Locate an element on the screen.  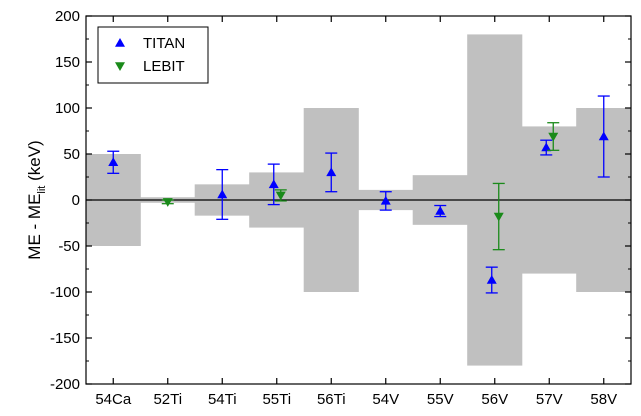
y-tick-label: 150 is located at coordinates (67, 62).